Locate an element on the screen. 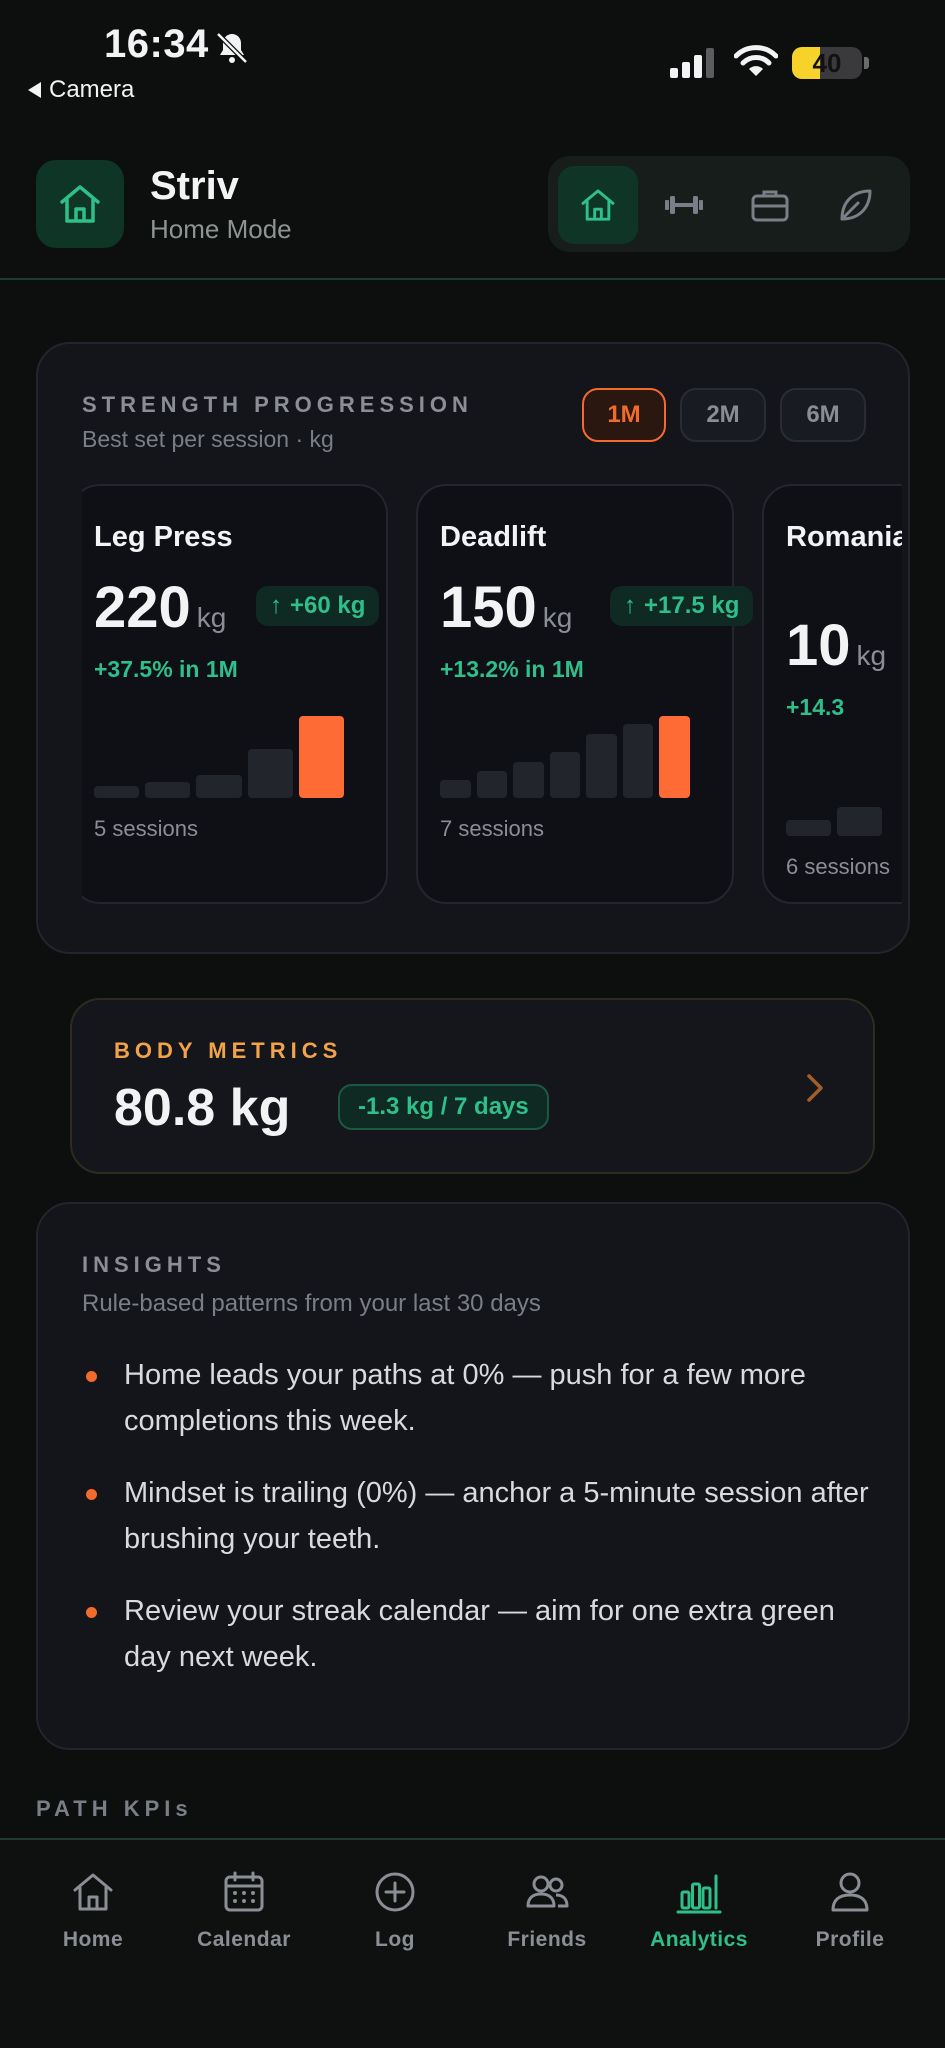  briefcase-icon is located at coordinates (770, 206).